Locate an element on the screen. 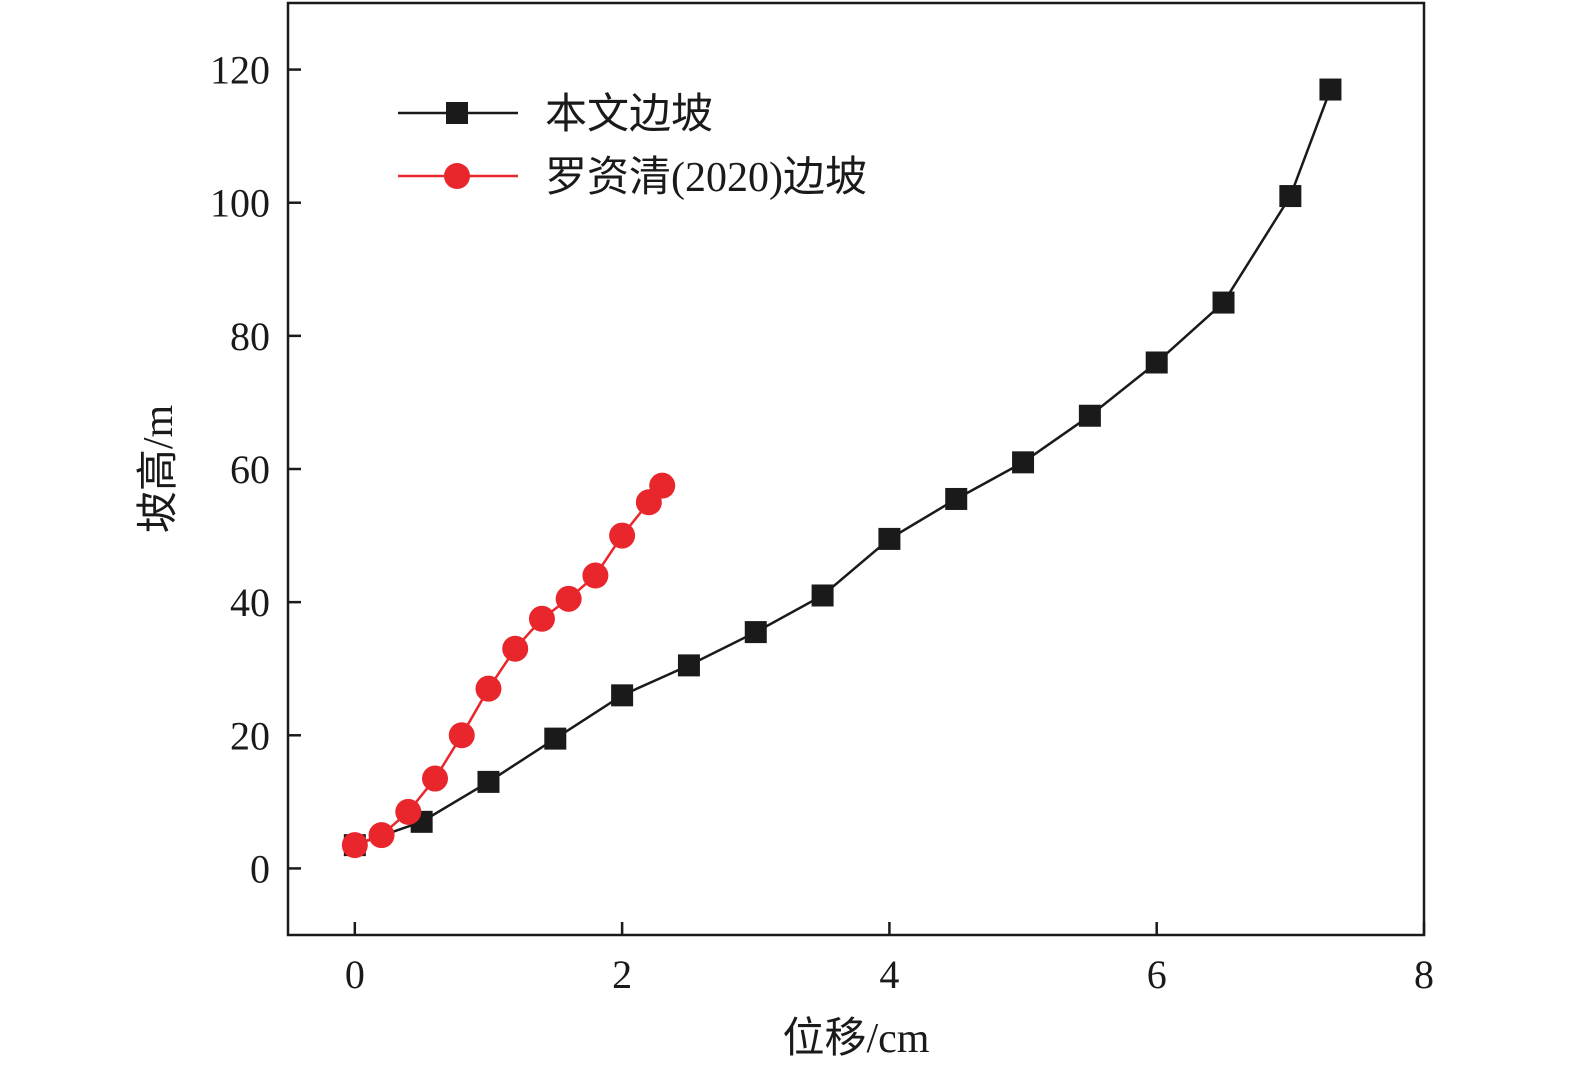 This screenshot has width=1575, height=1074. y-tick-label-6: 120 is located at coordinates (240, 70).